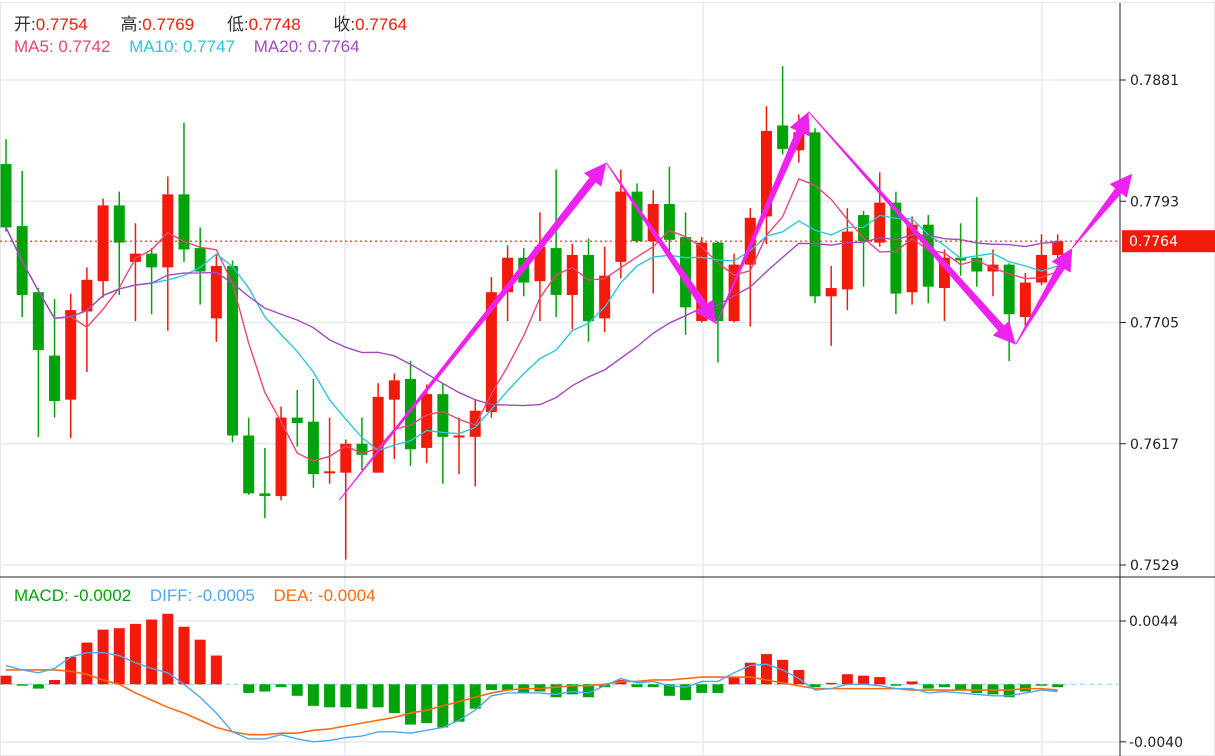 This screenshot has width=1215, height=756. What do you see at coordinates (532, 702) in the screenshot?
I see `dea-line` at bounding box center [532, 702].